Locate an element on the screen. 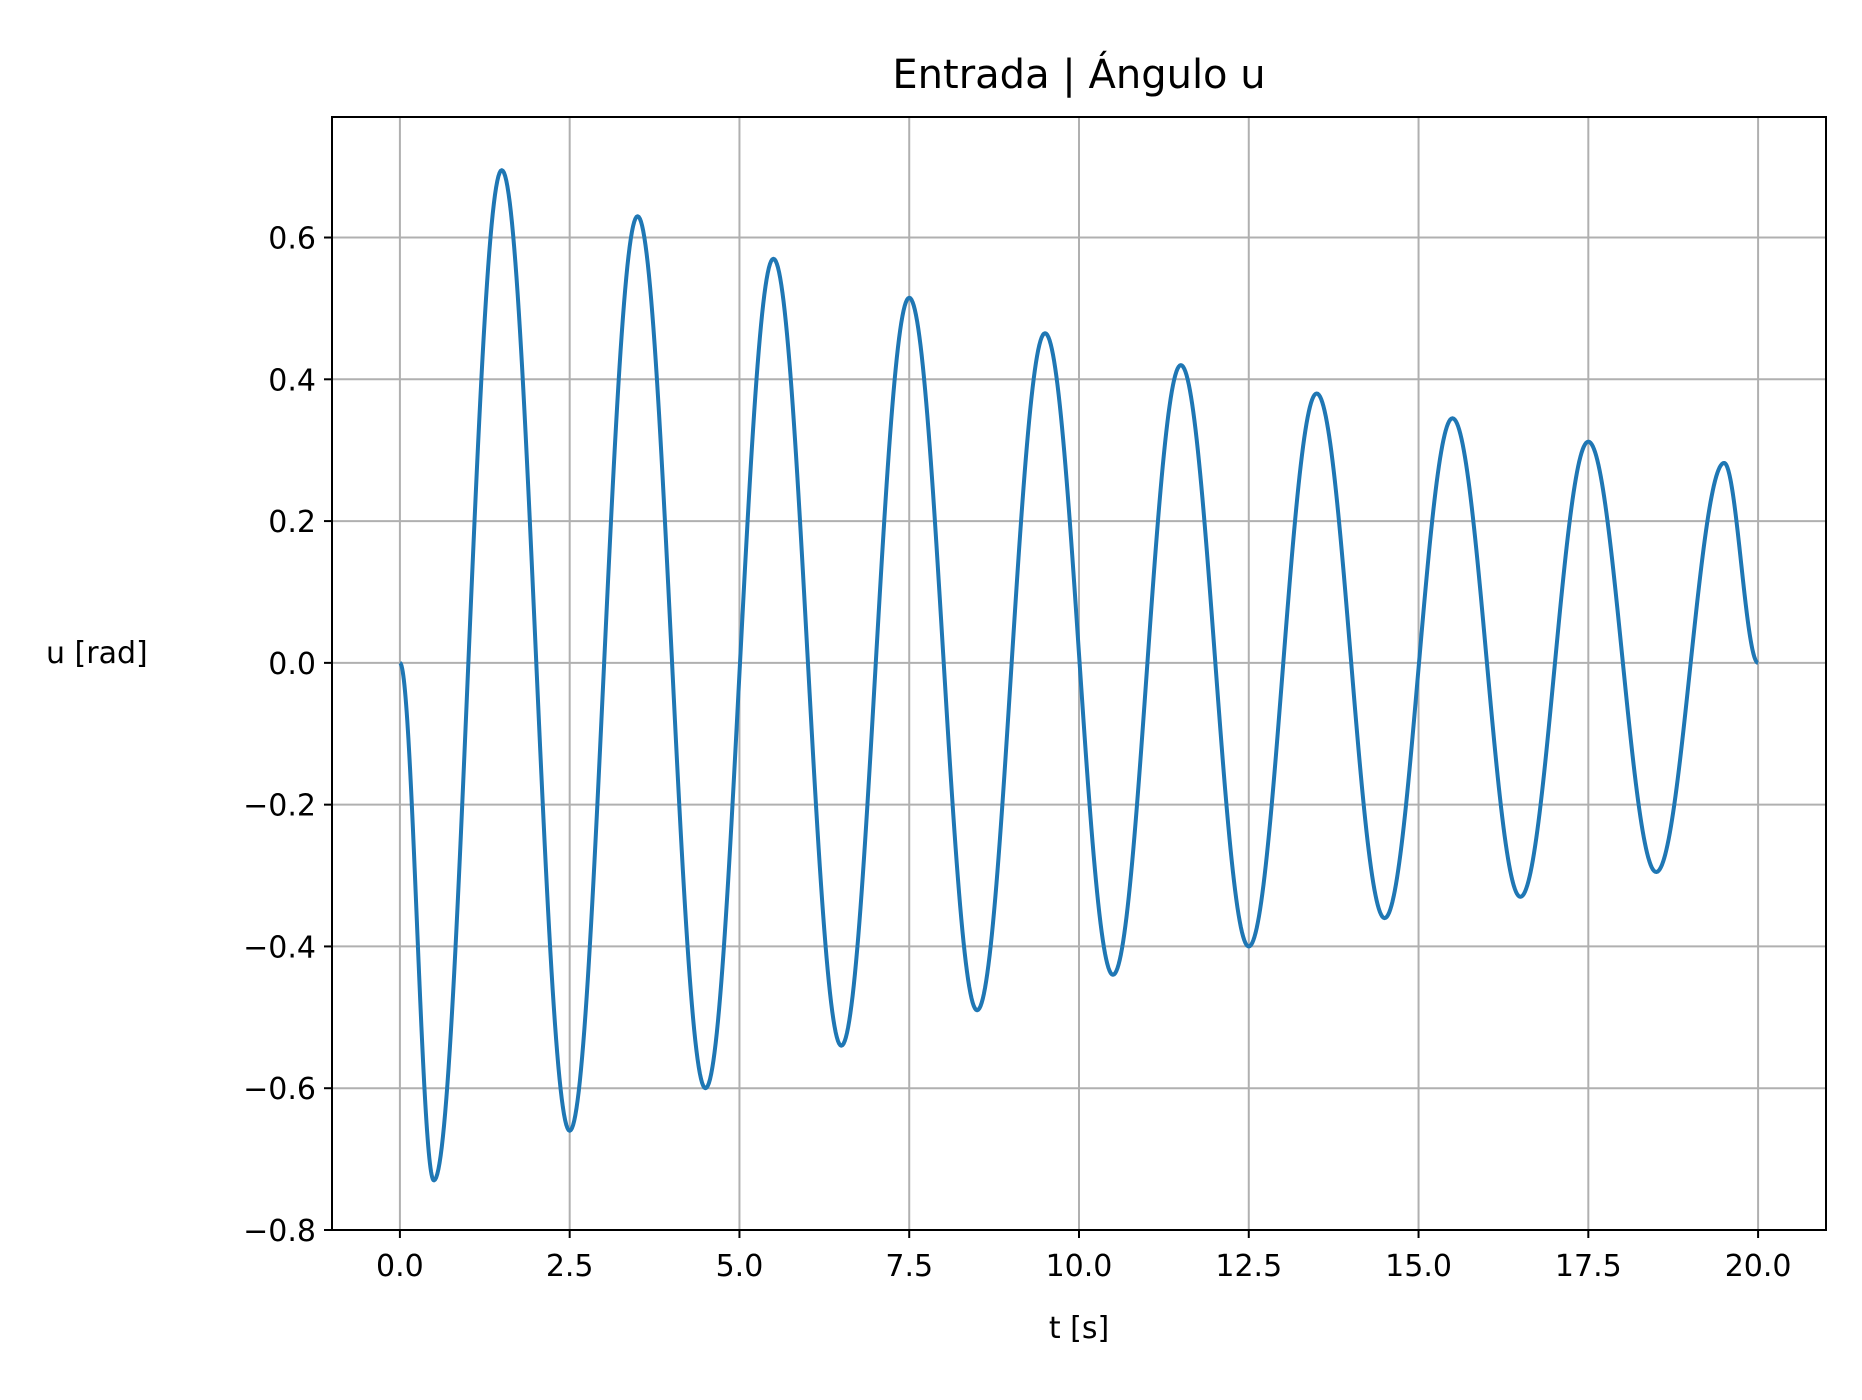 Image resolution: width=1862 pixels, height=1400 pixels. y-tick-label: −0.8 is located at coordinates (279, 1231).